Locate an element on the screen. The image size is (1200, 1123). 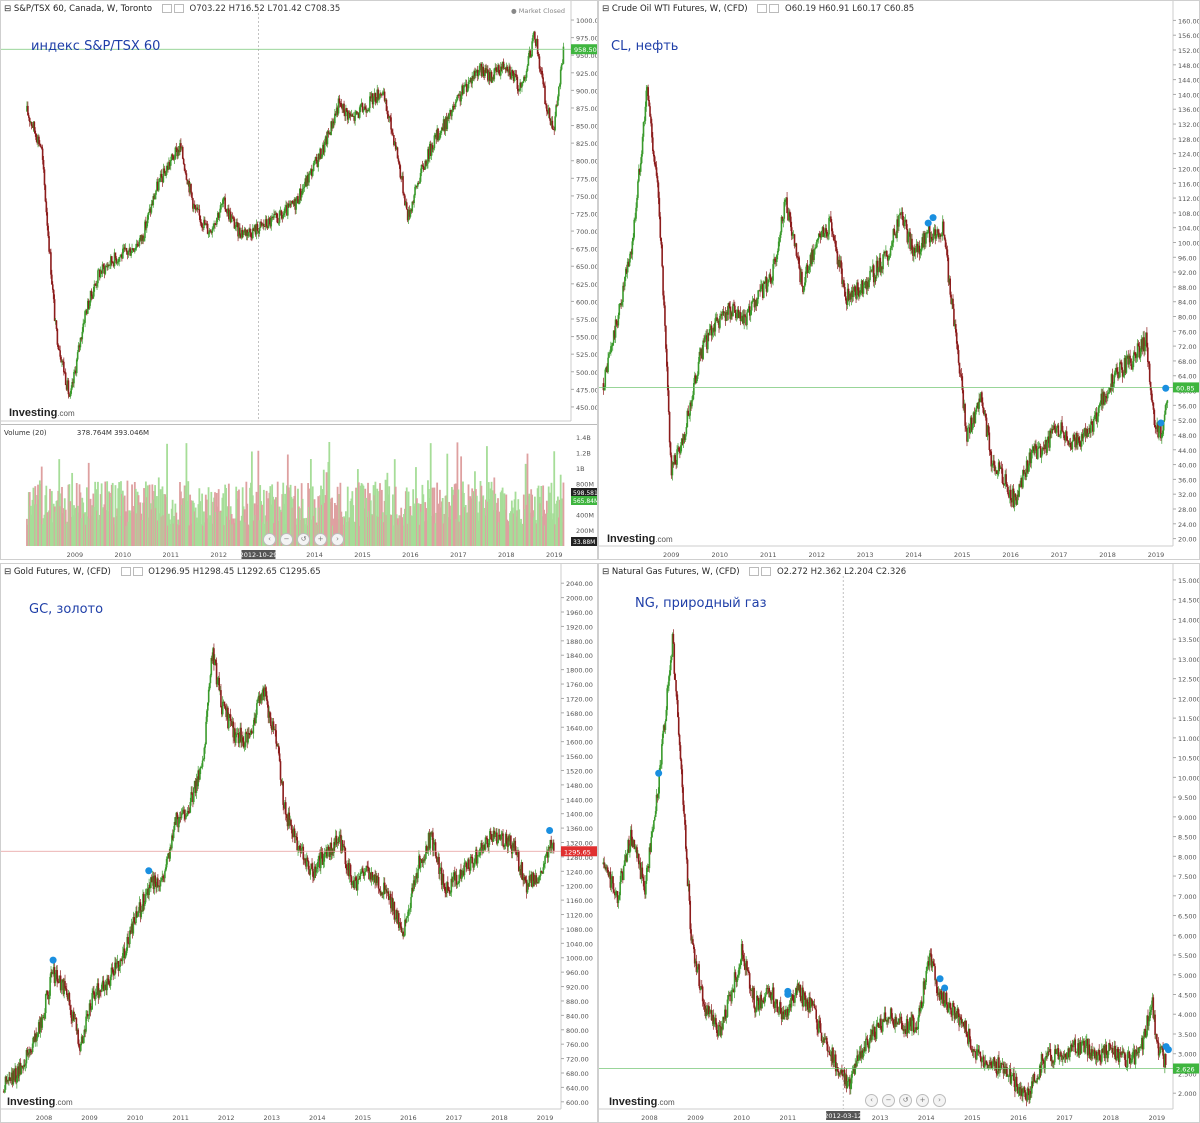
pane-separator is located at coordinates (299, 424).